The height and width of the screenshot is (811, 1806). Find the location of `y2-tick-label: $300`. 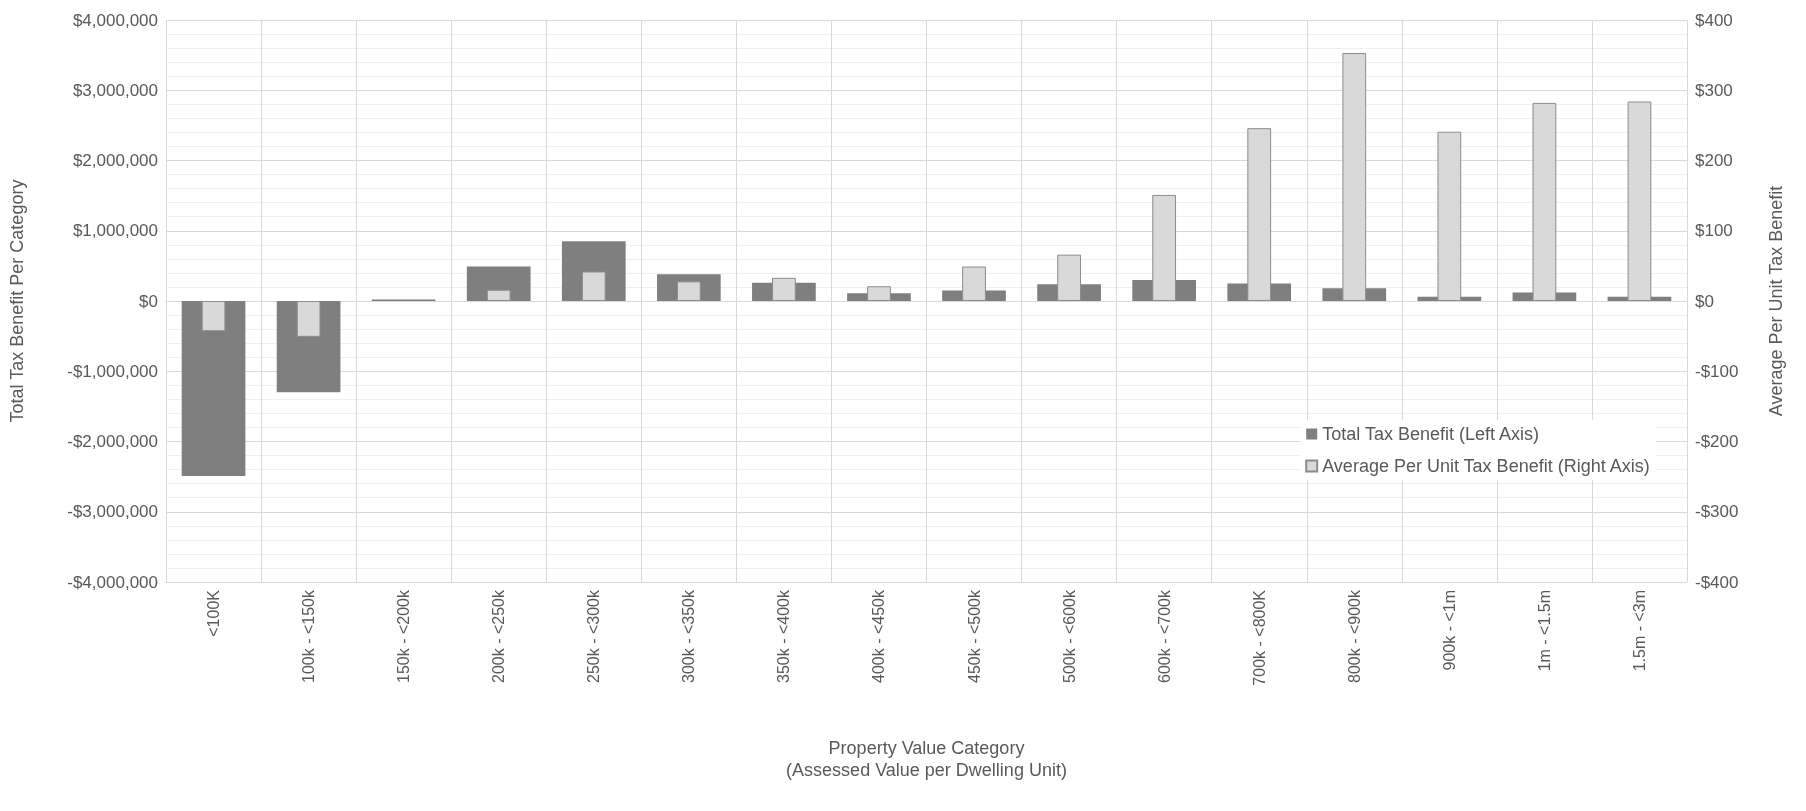

y2-tick-label: $300 is located at coordinates (1714, 90).